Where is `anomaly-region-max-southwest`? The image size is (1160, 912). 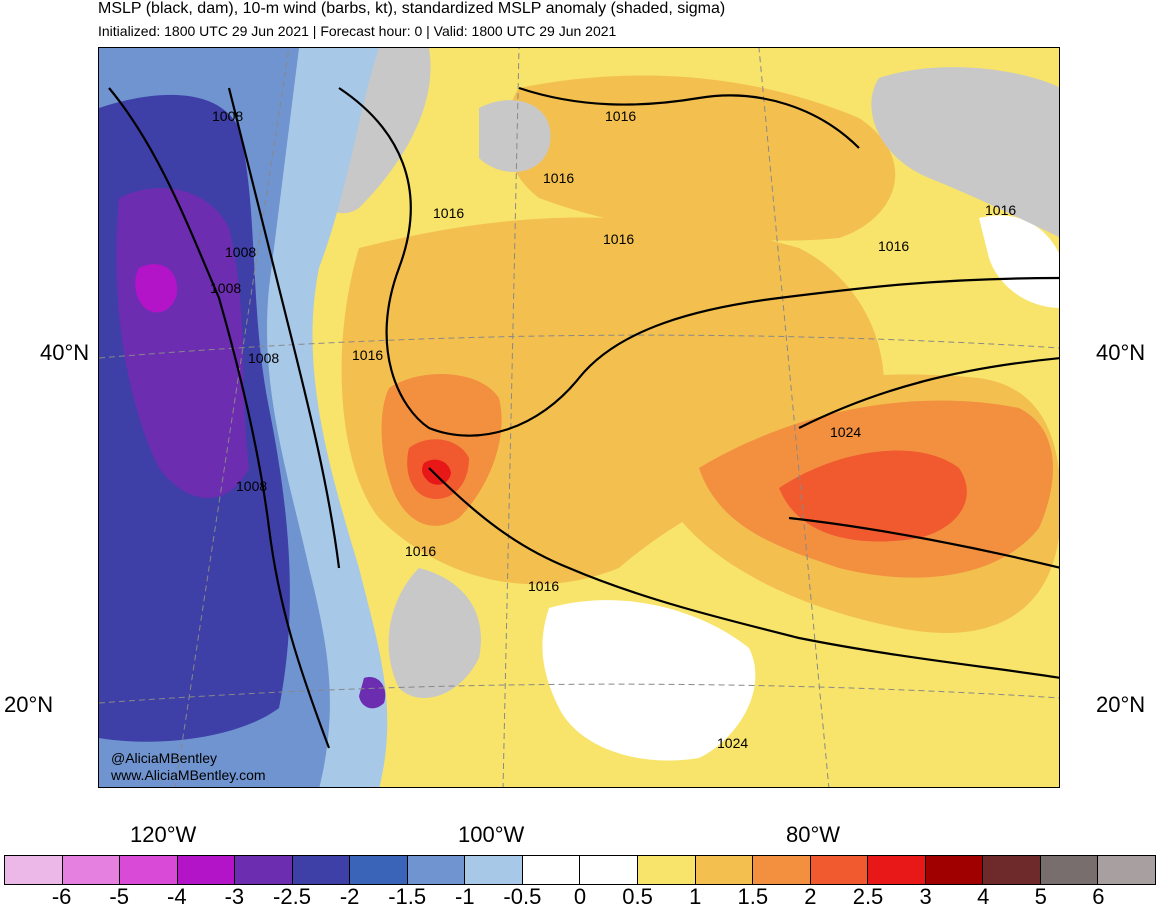
anomaly-region-max-southwest is located at coordinates (436, 472).